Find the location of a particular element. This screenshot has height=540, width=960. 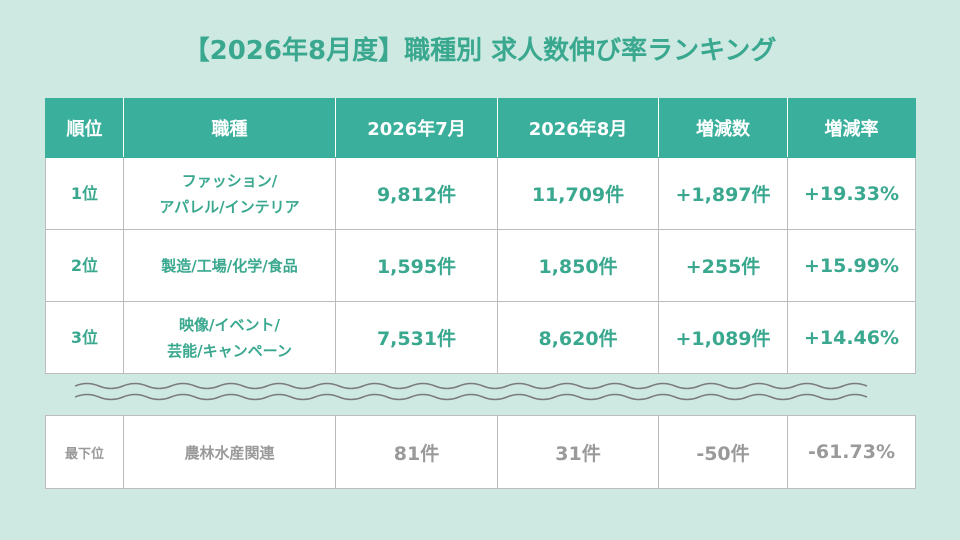

cell-line: 11,709件 is located at coordinates (578, 195).